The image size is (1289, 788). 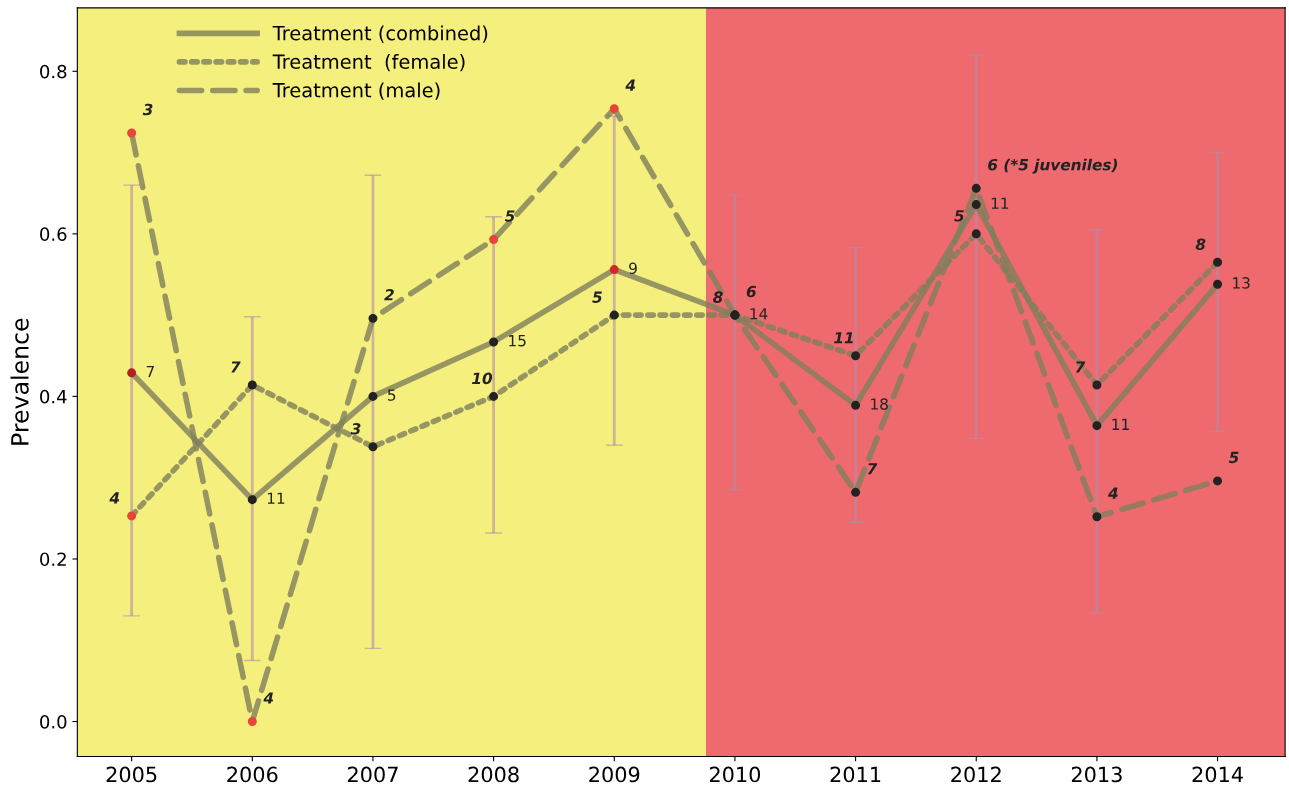 What do you see at coordinates (53, 234) in the screenshot?
I see `y-tick-label: 0.6` at bounding box center [53, 234].